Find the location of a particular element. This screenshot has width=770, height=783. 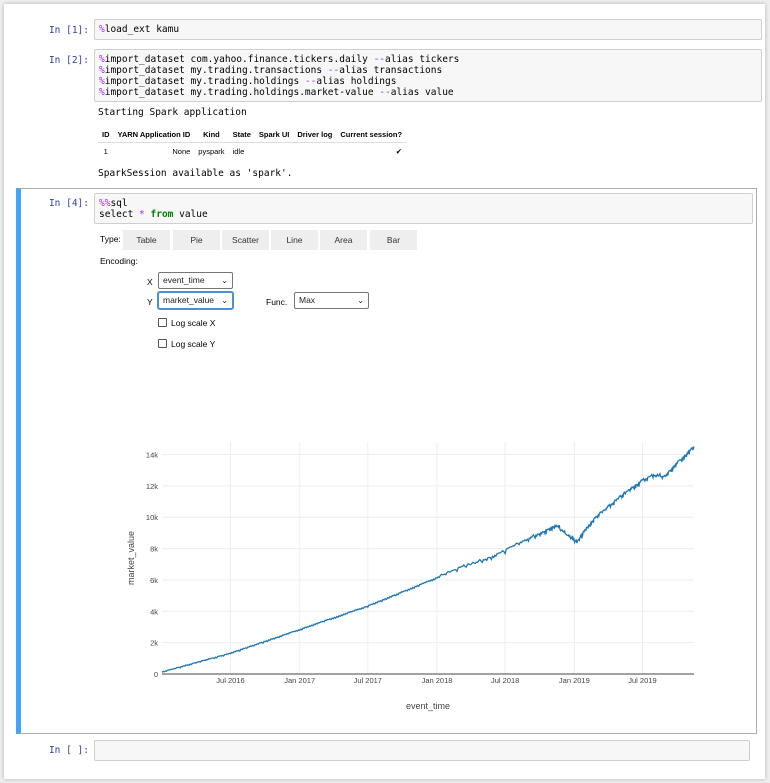

x-select-value: event_time is located at coordinates (184, 280).